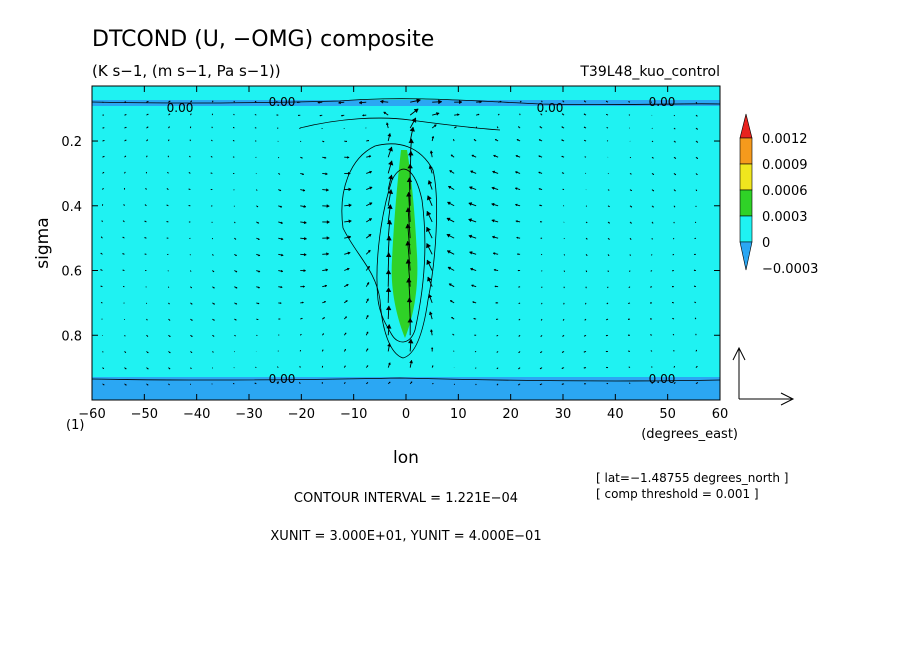 This screenshot has height=654, width=904. Describe the element at coordinates (667, 414) in the screenshot. I see `x-tick-label: 50` at that location.